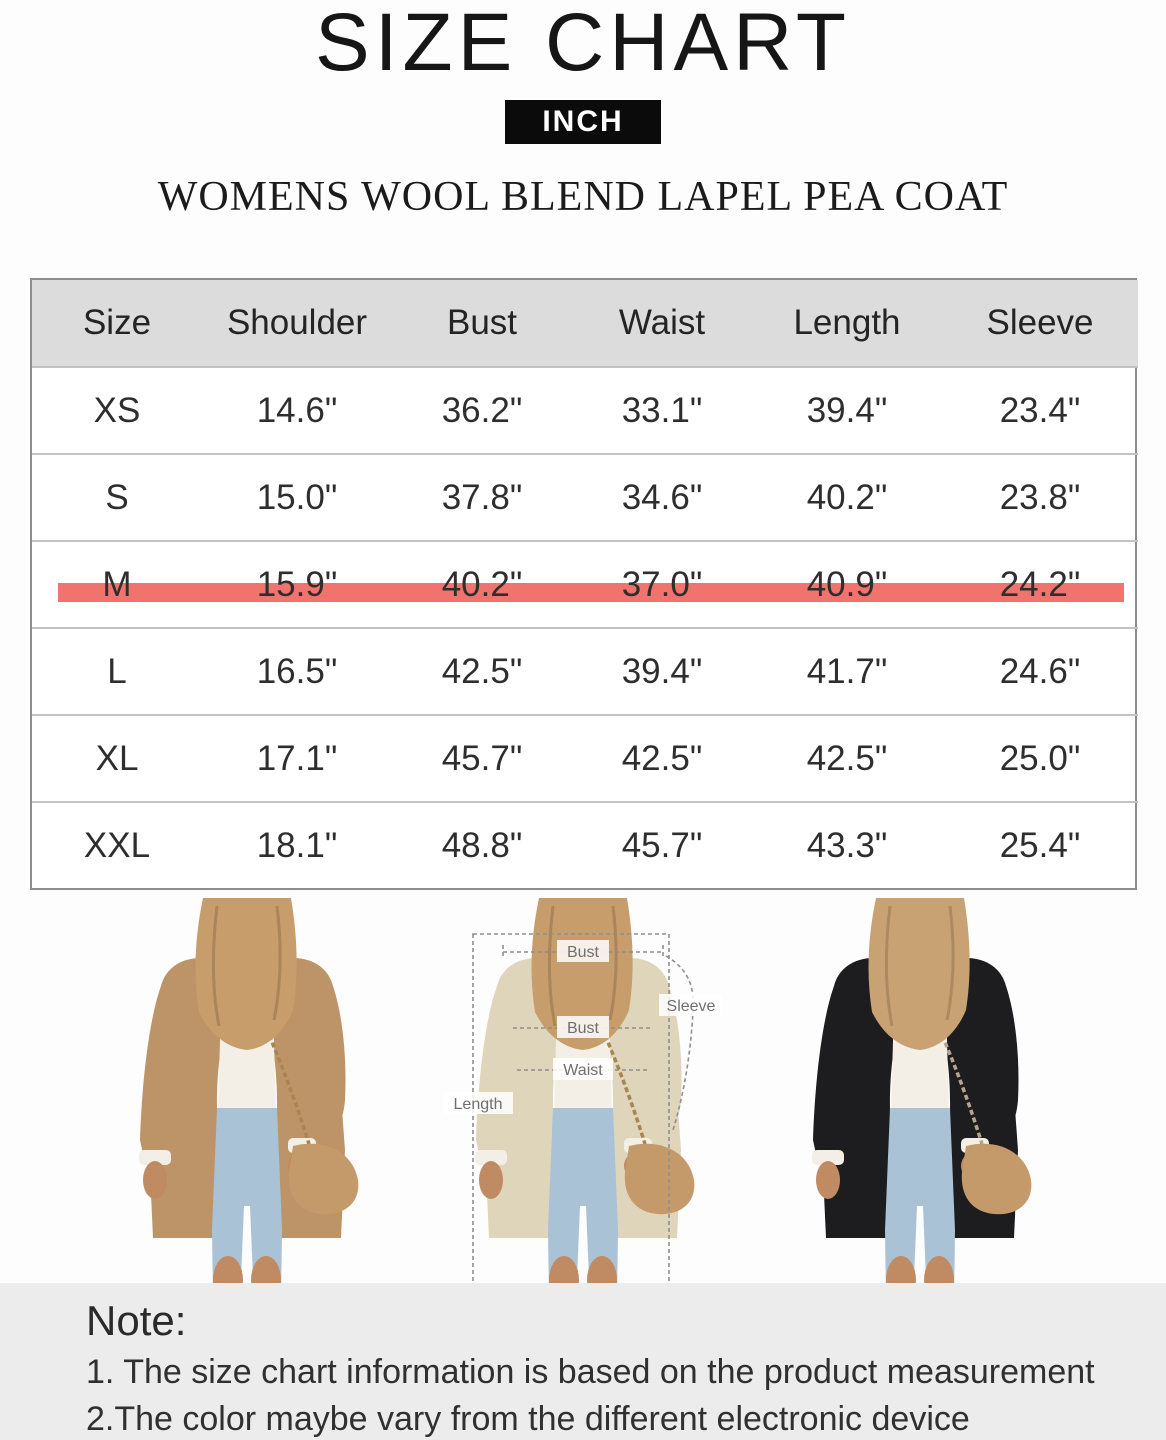 Image resolution: width=1166 pixels, height=1440 pixels. I want to click on table-row-m: M 15.9" 40.2" 37.0" 40.9" 24.2", so click(585, 584).